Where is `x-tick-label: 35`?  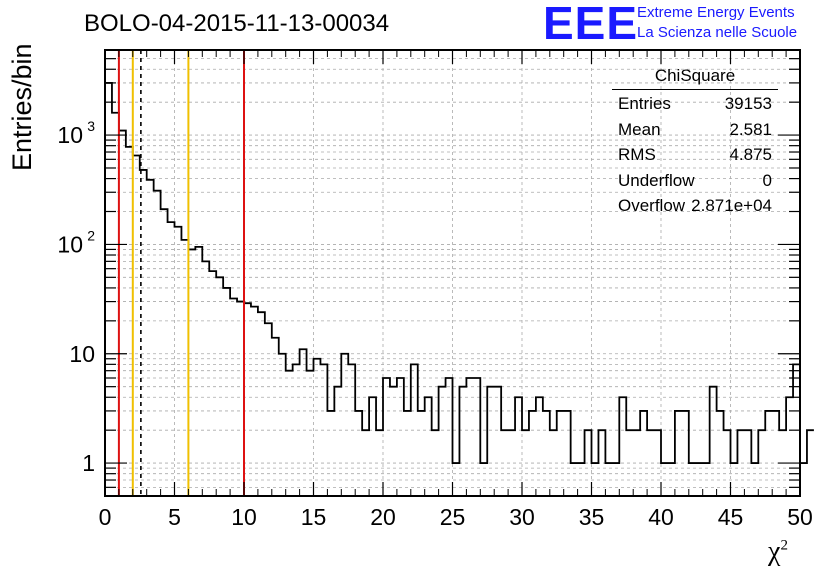 x-tick-label: 35 is located at coordinates (592, 517).